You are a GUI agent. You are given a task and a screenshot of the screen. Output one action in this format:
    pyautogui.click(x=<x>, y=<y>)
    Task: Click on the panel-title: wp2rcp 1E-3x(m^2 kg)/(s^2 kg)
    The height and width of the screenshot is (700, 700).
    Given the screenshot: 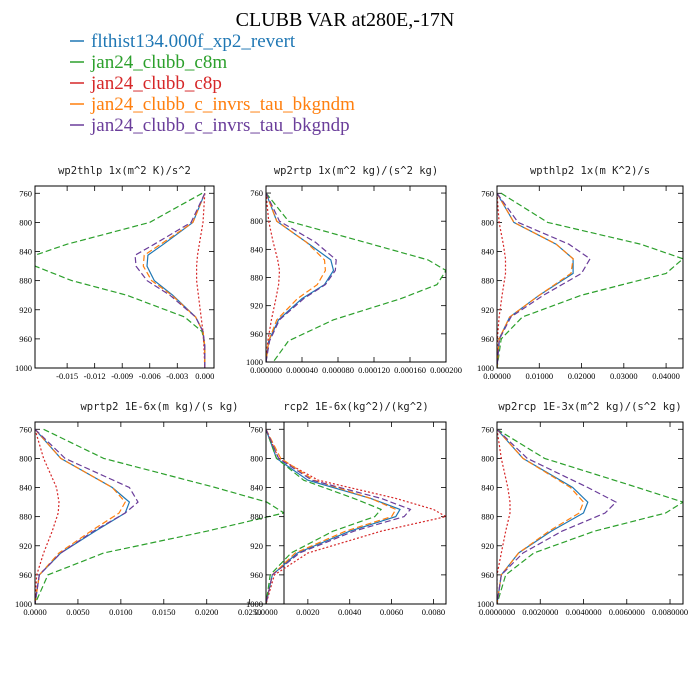 What is the action you would take?
    pyautogui.click(x=589, y=407)
    